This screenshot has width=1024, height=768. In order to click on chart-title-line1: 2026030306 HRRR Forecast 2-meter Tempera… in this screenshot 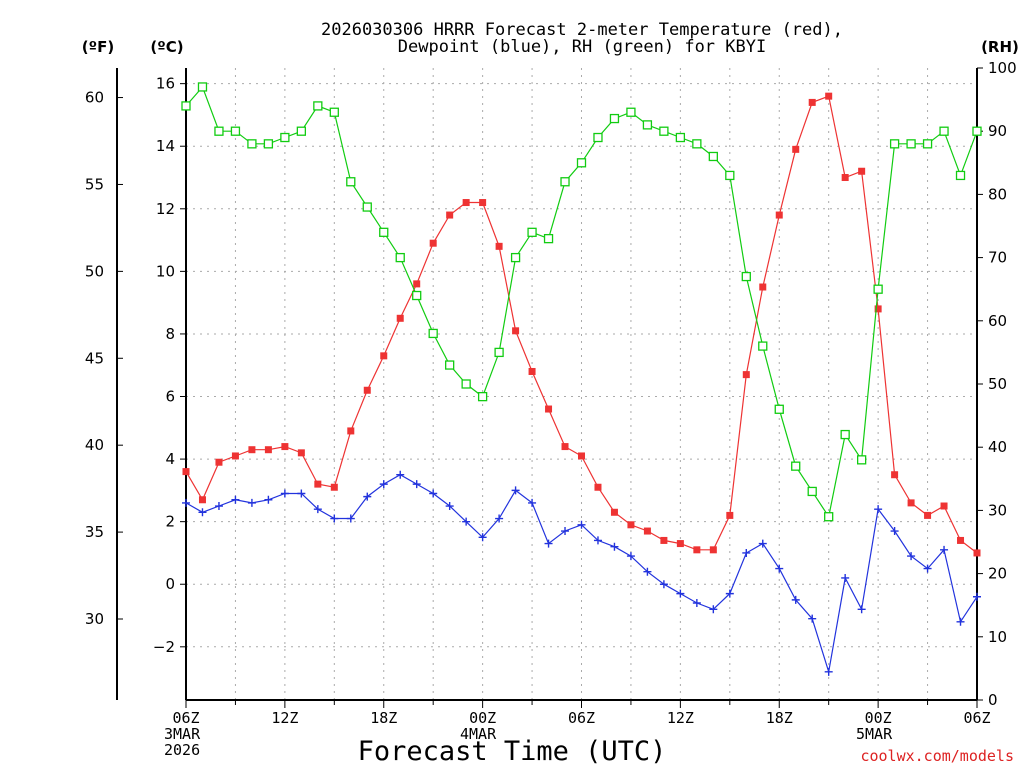, I will do `click(582, 30)`.